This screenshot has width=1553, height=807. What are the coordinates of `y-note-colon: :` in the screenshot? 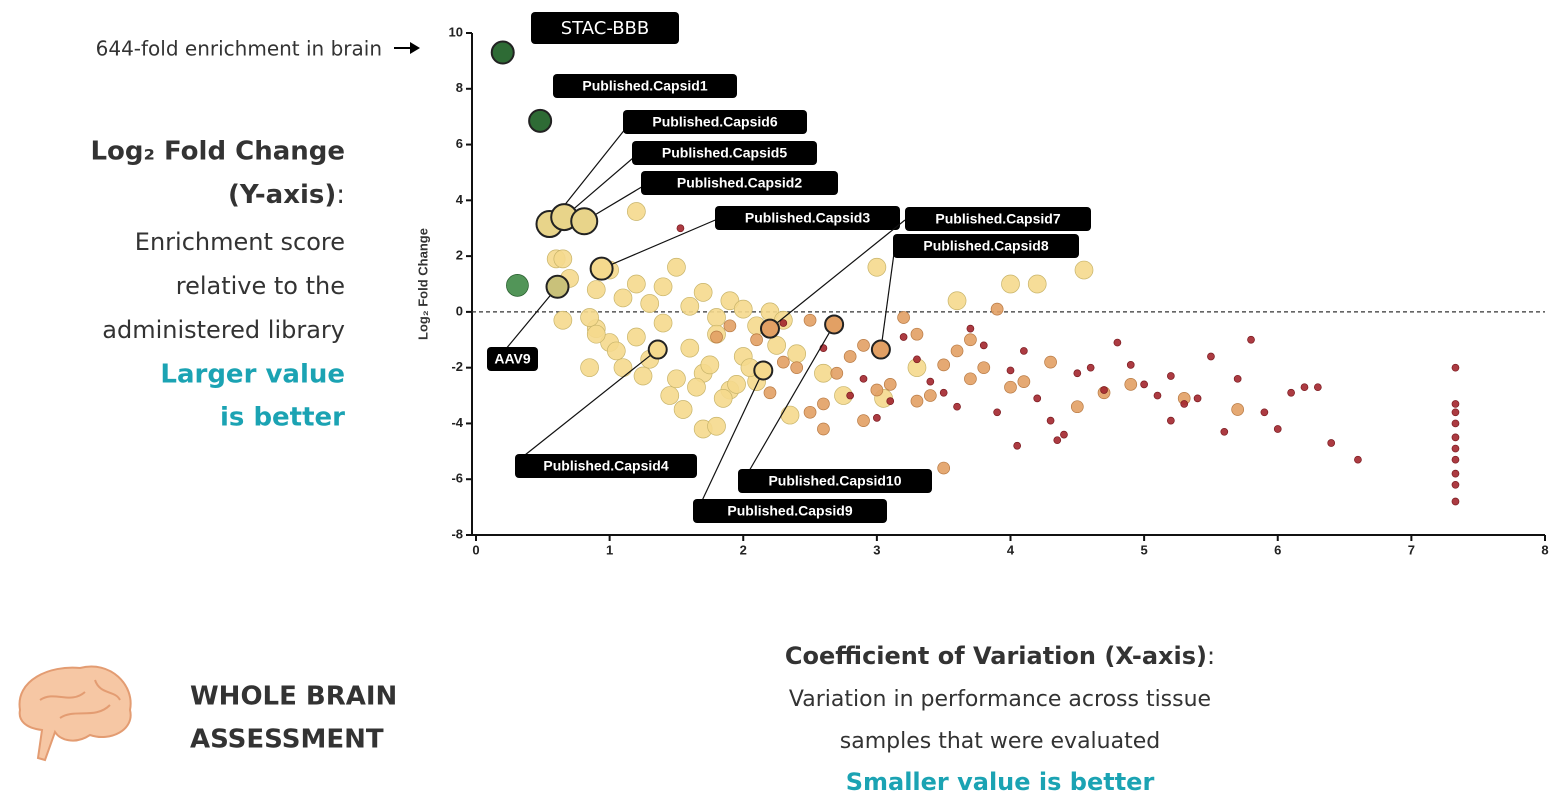 It's located at (340, 195).